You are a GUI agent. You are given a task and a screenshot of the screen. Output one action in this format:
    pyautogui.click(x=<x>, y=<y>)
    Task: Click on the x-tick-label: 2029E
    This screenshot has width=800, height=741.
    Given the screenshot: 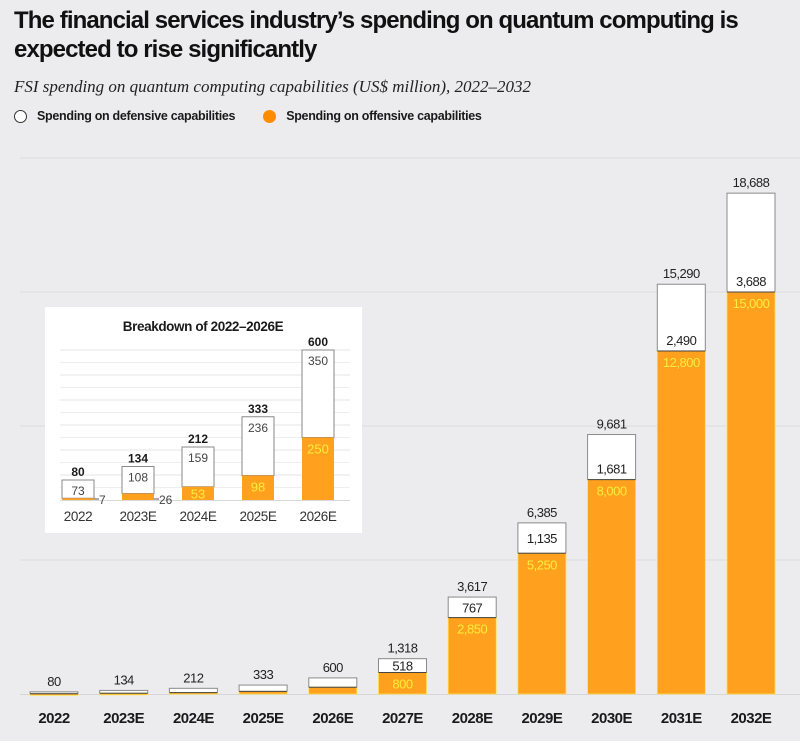 What is the action you would take?
    pyautogui.click(x=541, y=718)
    